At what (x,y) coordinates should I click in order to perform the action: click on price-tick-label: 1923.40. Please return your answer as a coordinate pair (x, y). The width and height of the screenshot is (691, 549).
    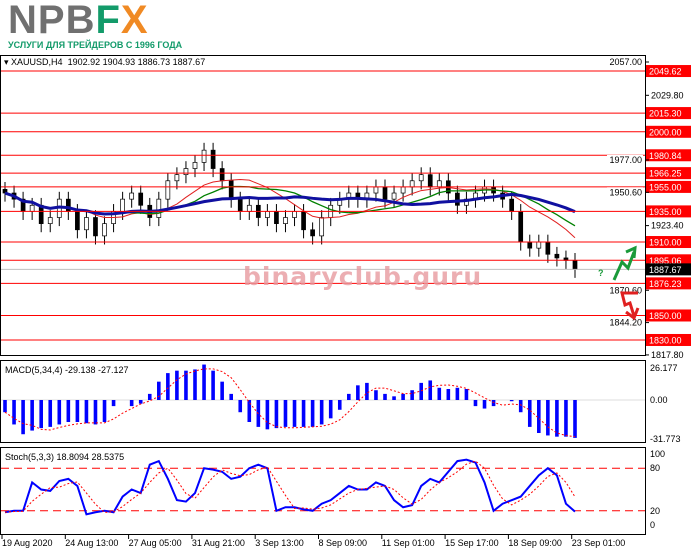
    Looking at the image, I should click on (667, 226).